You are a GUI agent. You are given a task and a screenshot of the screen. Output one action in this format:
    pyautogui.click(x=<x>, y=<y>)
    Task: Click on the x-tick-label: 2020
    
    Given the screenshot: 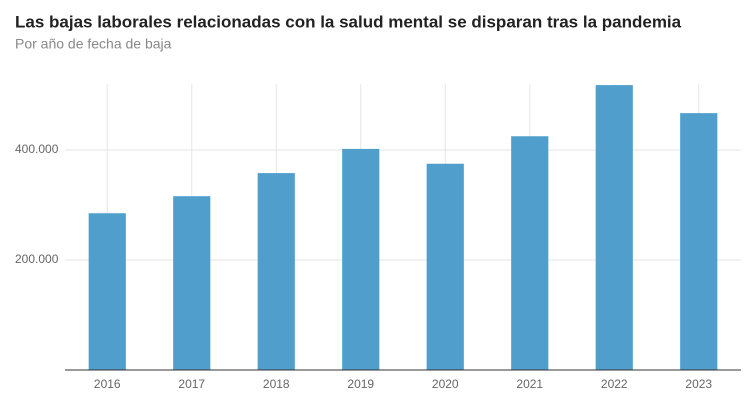 What is the action you would take?
    pyautogui.click(x=445, y=384)
    